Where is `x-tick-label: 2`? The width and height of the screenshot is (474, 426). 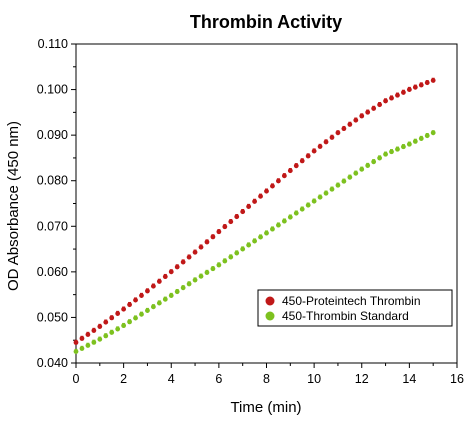 x-tick-label: 2 is located at coordinates (123, 379).